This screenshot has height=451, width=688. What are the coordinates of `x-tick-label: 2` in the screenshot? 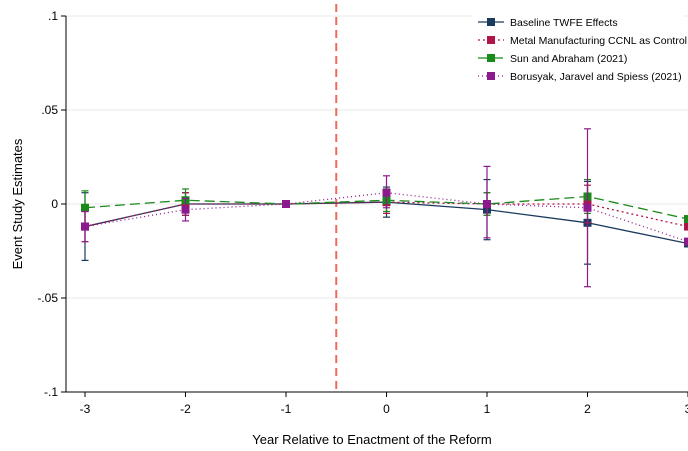 It's located at (587, 409).